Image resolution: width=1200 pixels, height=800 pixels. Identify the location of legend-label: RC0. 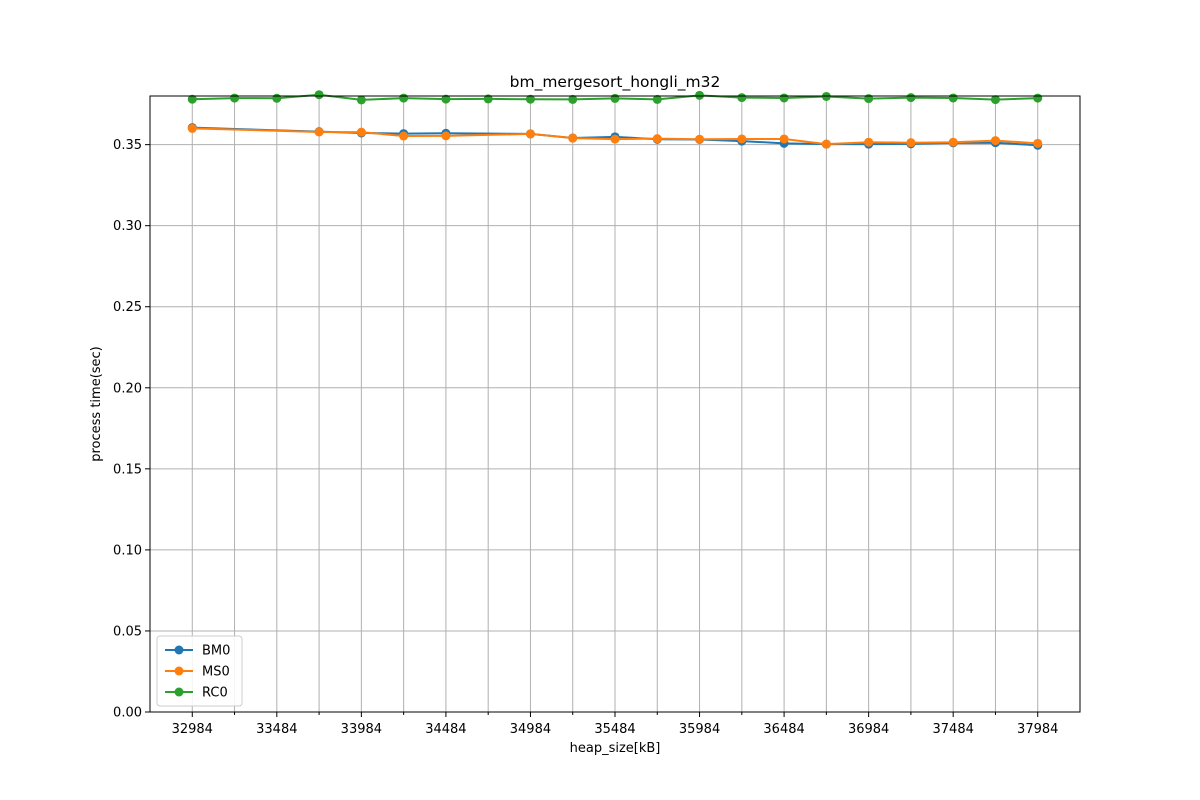
(215, 693).